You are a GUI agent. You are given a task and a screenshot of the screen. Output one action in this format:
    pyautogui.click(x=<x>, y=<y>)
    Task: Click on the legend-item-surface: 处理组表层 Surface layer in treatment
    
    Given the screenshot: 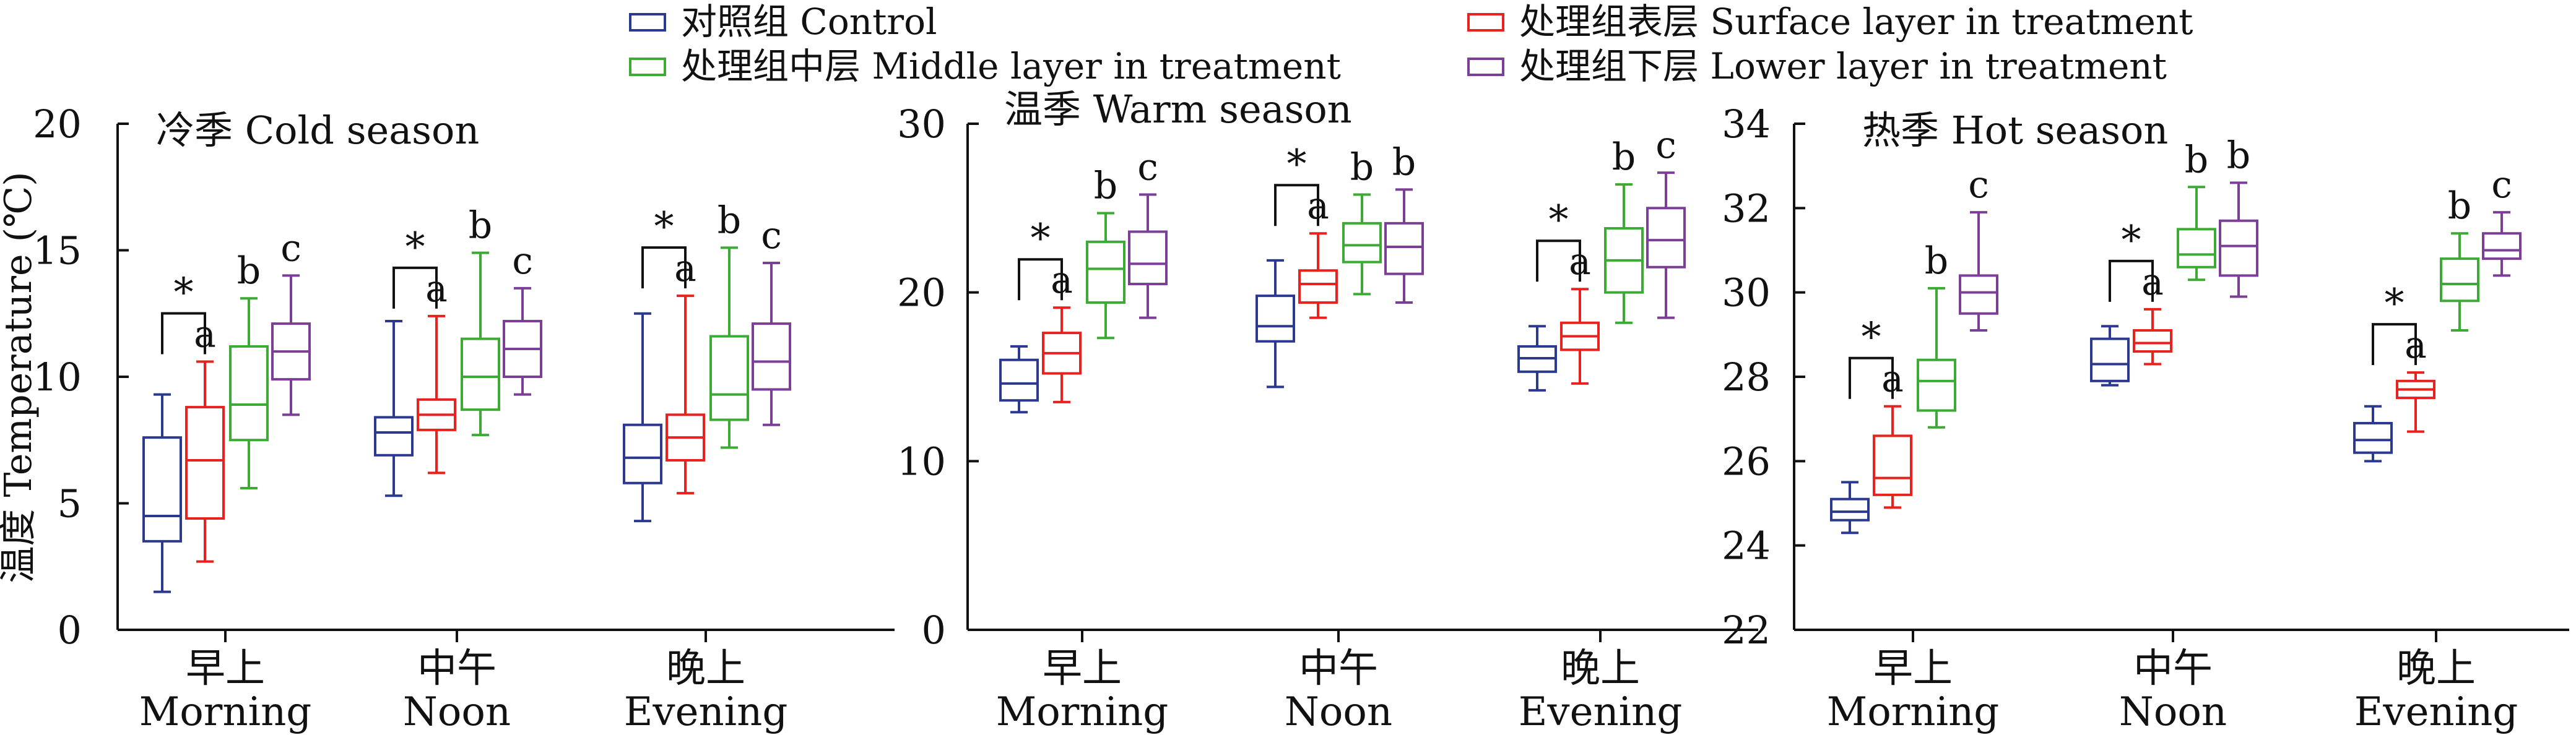 What is the action you would take?
    pyautogui.click(x=1830, y=22)
    